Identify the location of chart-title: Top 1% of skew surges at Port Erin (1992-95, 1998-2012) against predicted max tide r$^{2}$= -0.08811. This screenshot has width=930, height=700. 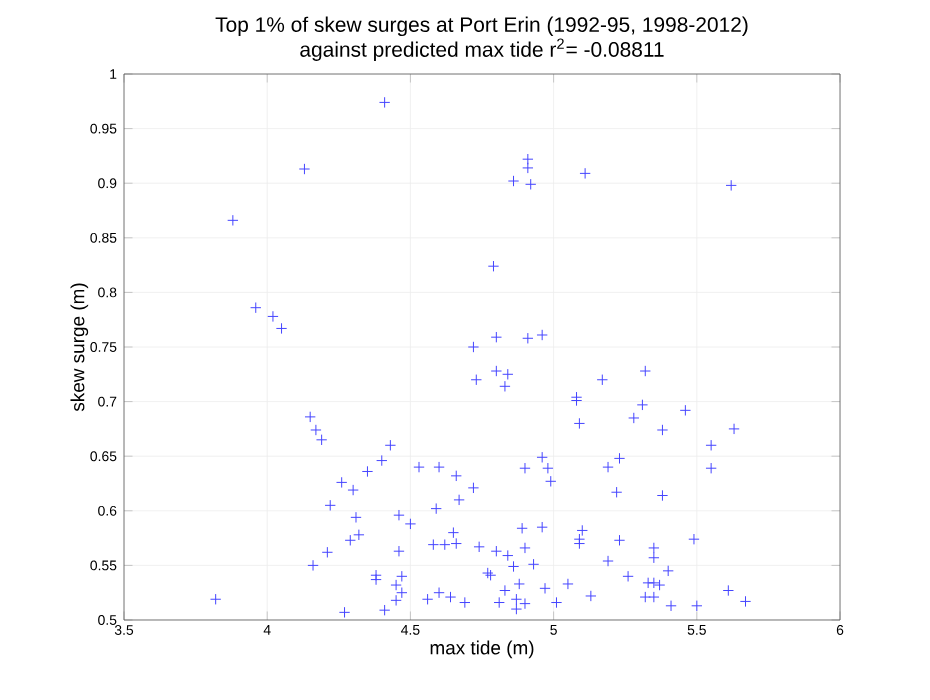
(481, 39).